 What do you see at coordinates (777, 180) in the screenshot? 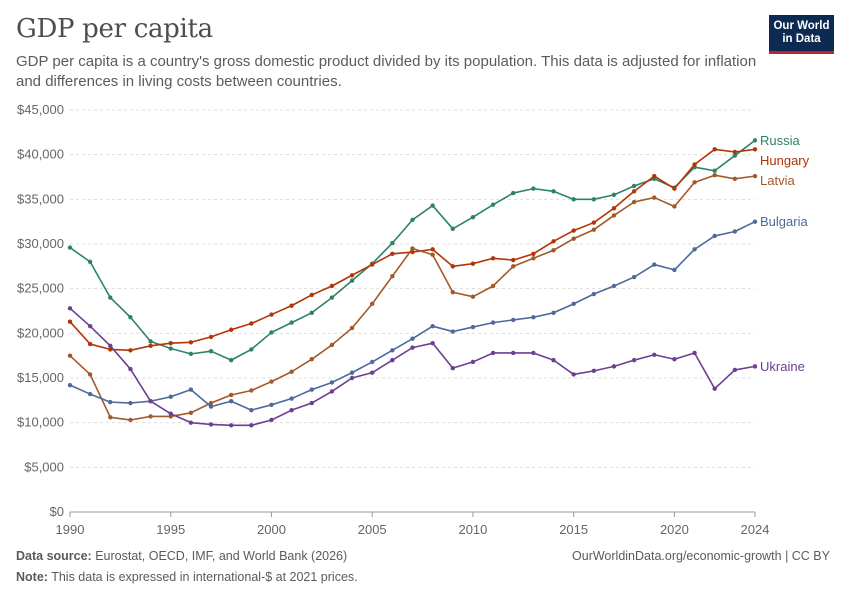
I see `series-label-latvia: Latvia` at bounding box center [777, 180].